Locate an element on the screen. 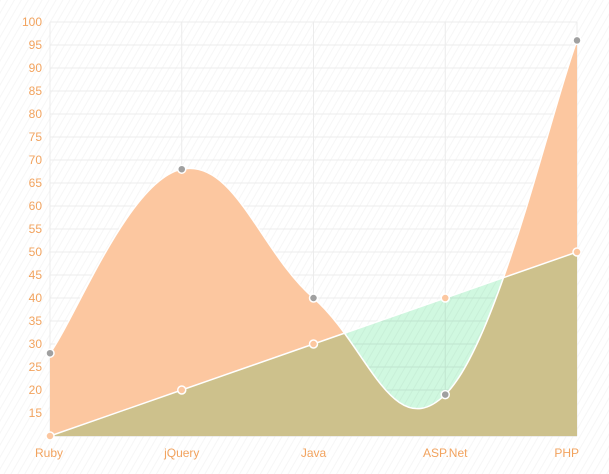 This screenshot has width=609, height=474. y-tick-label: 55 is located at coordinates (36, 229).